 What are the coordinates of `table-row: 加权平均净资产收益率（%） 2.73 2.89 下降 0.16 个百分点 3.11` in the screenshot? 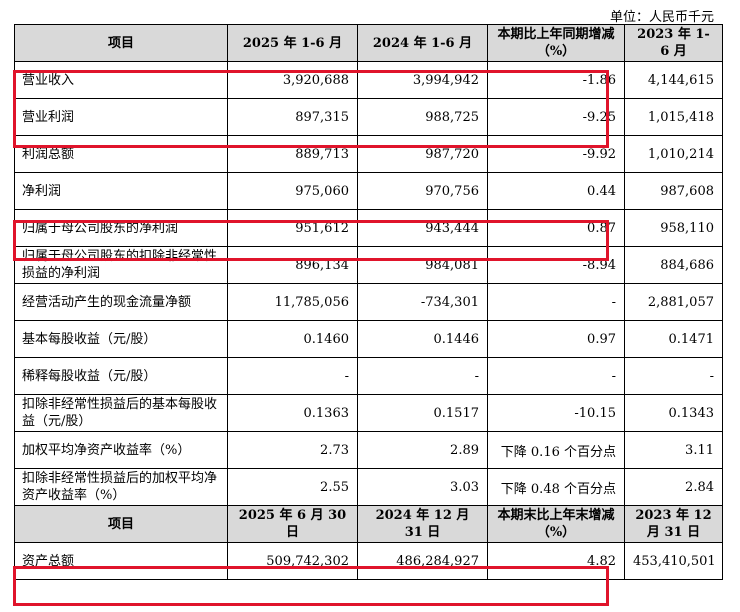 It's located at (368, 450).